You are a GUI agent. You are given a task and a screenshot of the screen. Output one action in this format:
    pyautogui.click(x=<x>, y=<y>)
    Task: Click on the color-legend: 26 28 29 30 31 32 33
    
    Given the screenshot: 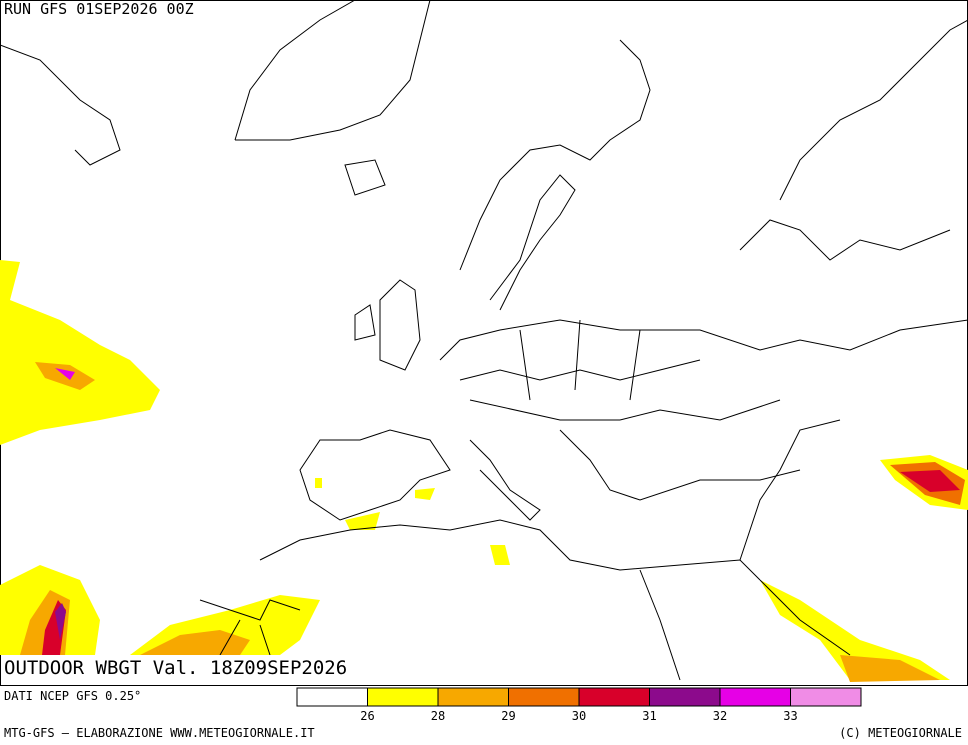 What is the action you would take?
    pyautogui.click(x=579, y=705)
    